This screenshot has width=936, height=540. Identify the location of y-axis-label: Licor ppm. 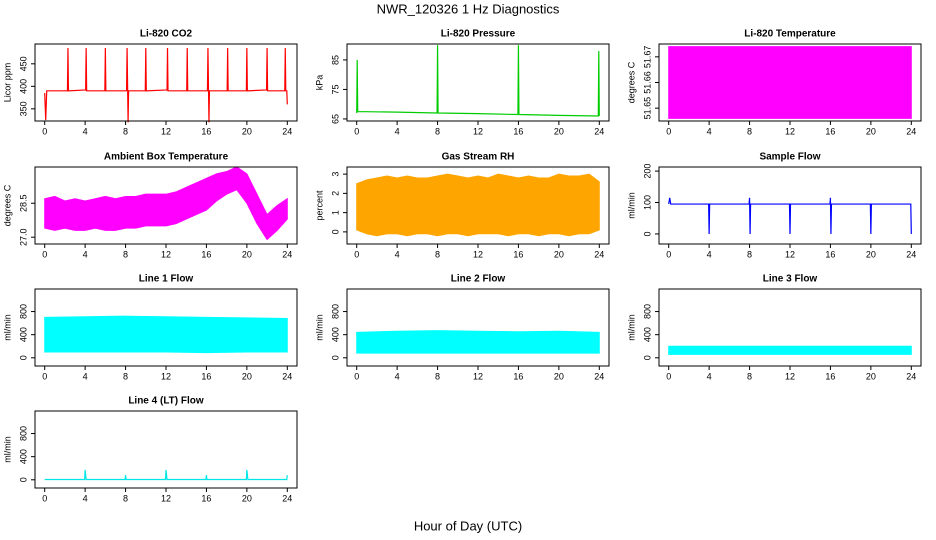
(7, 83).